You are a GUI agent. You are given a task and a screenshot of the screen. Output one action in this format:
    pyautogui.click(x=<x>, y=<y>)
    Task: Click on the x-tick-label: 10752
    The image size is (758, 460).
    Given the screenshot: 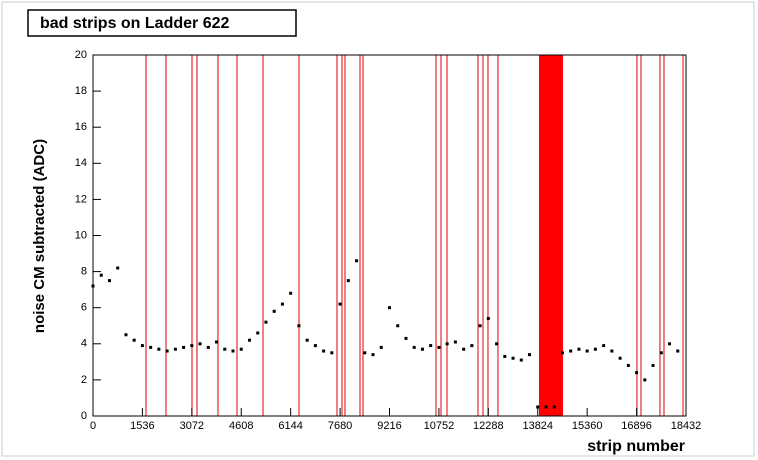 What is the action you would take?
    pyautogui.click(x=439, y=426)
    